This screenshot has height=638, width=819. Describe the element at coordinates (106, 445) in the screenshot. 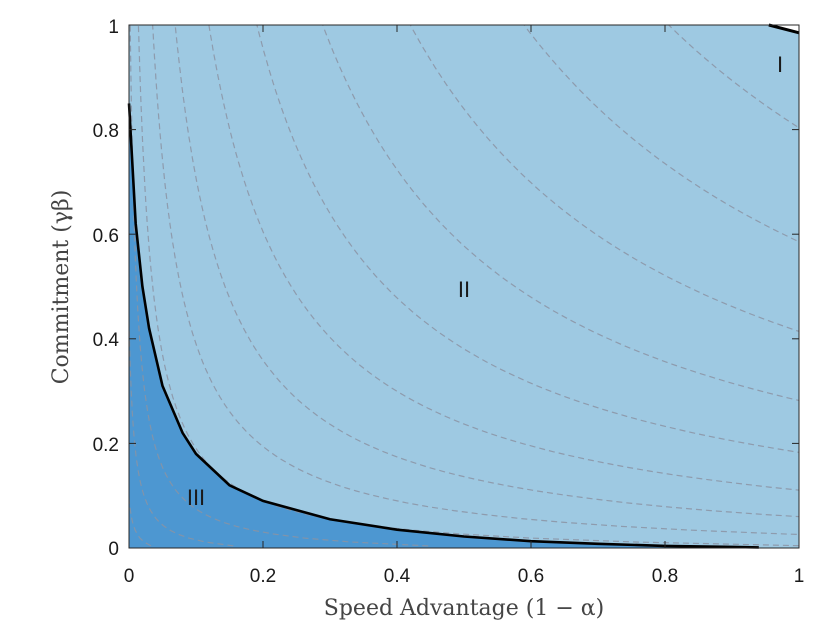

I see `y-tick-label: 0.2` at that location.